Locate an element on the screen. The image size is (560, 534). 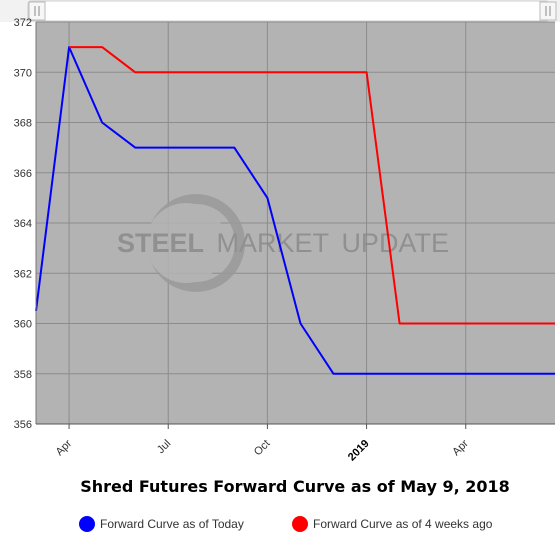
steel-market-update-logo: STEEL MARKET UPDATE is located at coordinates (283, 243).